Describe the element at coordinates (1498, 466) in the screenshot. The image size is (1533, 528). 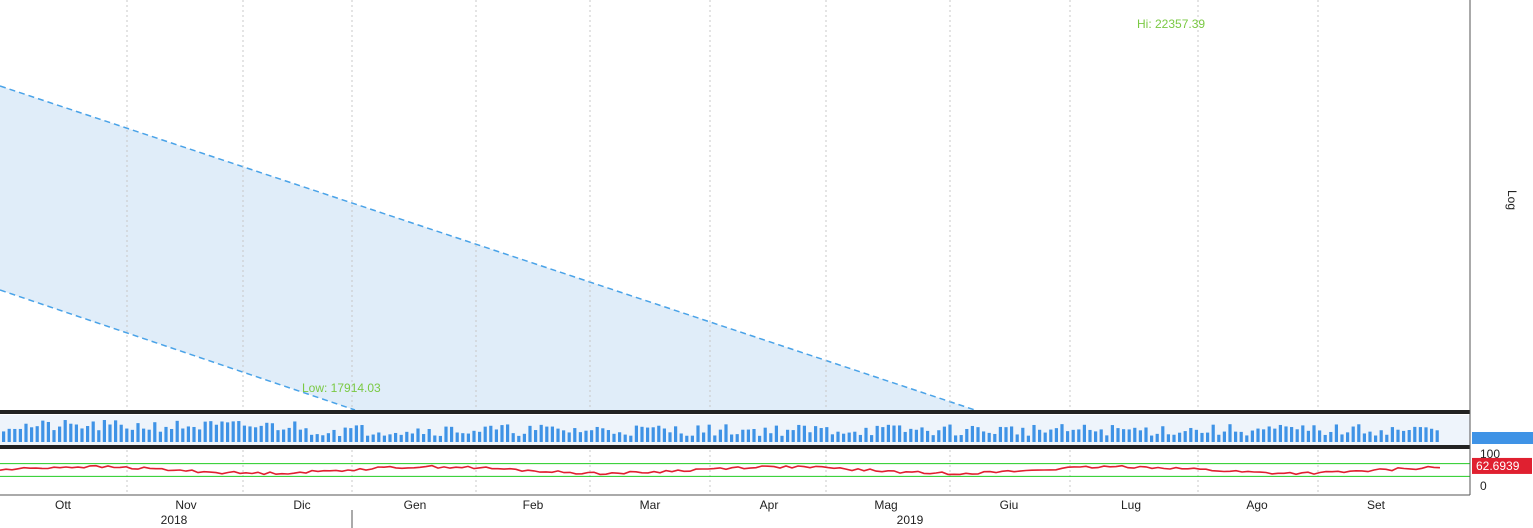
I see `rsi-badge: 62.6939` at that location.